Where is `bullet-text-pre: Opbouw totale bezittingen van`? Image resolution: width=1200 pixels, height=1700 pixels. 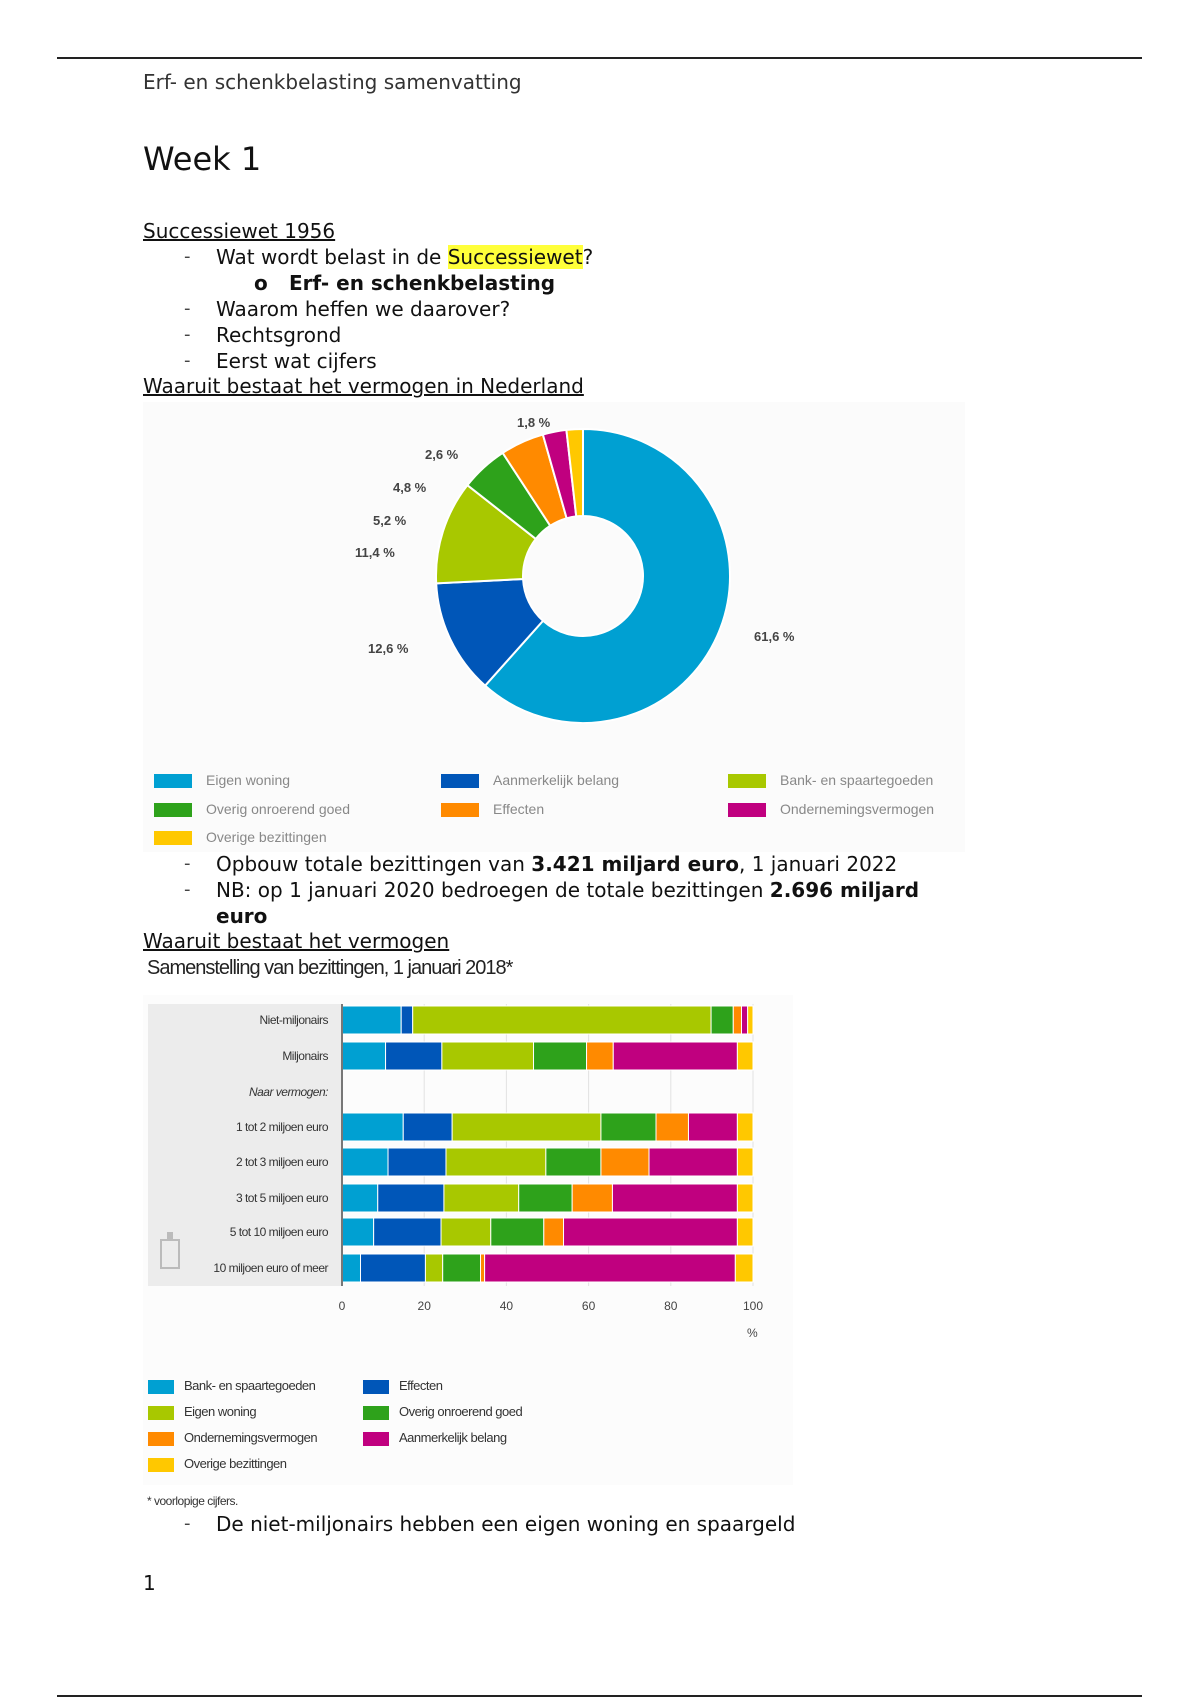
bullet-text-pre: Opbouw totale bezittingen van is located at coordinates (374, 864).